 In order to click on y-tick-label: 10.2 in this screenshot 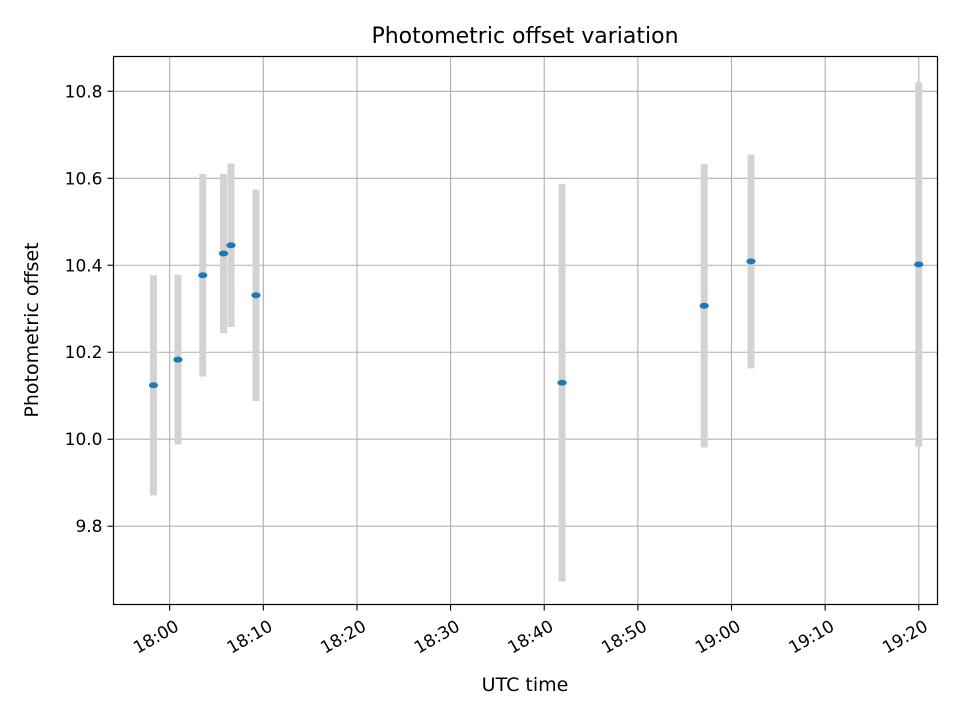, I will do `click(84, 353)`.